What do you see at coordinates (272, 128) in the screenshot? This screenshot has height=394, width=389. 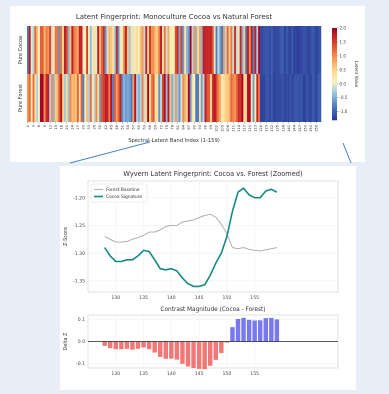 I see `heatmap-x-tick-label: 132` at bounding box center [272, 128].